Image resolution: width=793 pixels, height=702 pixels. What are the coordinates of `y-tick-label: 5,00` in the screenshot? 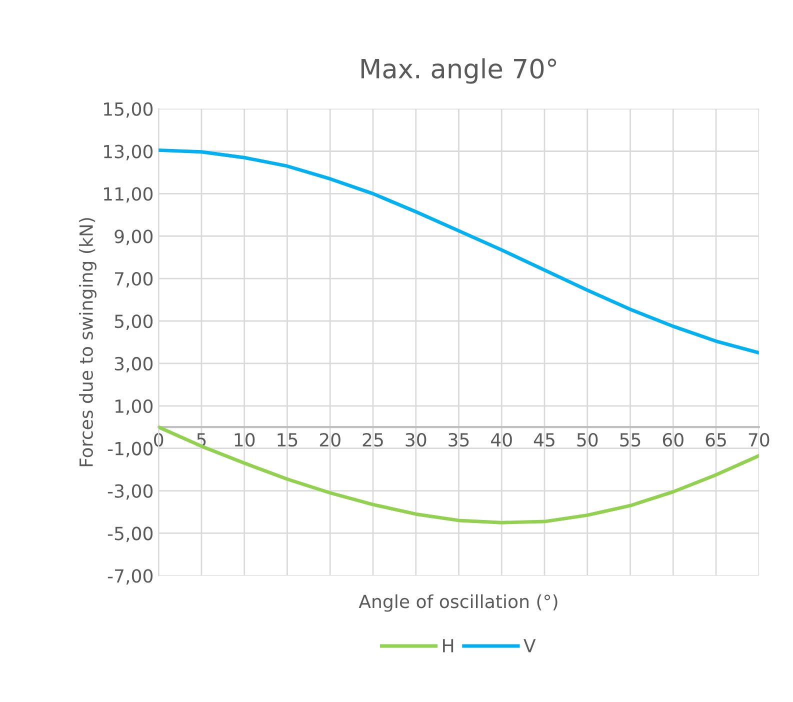 It's located at (133, 322).